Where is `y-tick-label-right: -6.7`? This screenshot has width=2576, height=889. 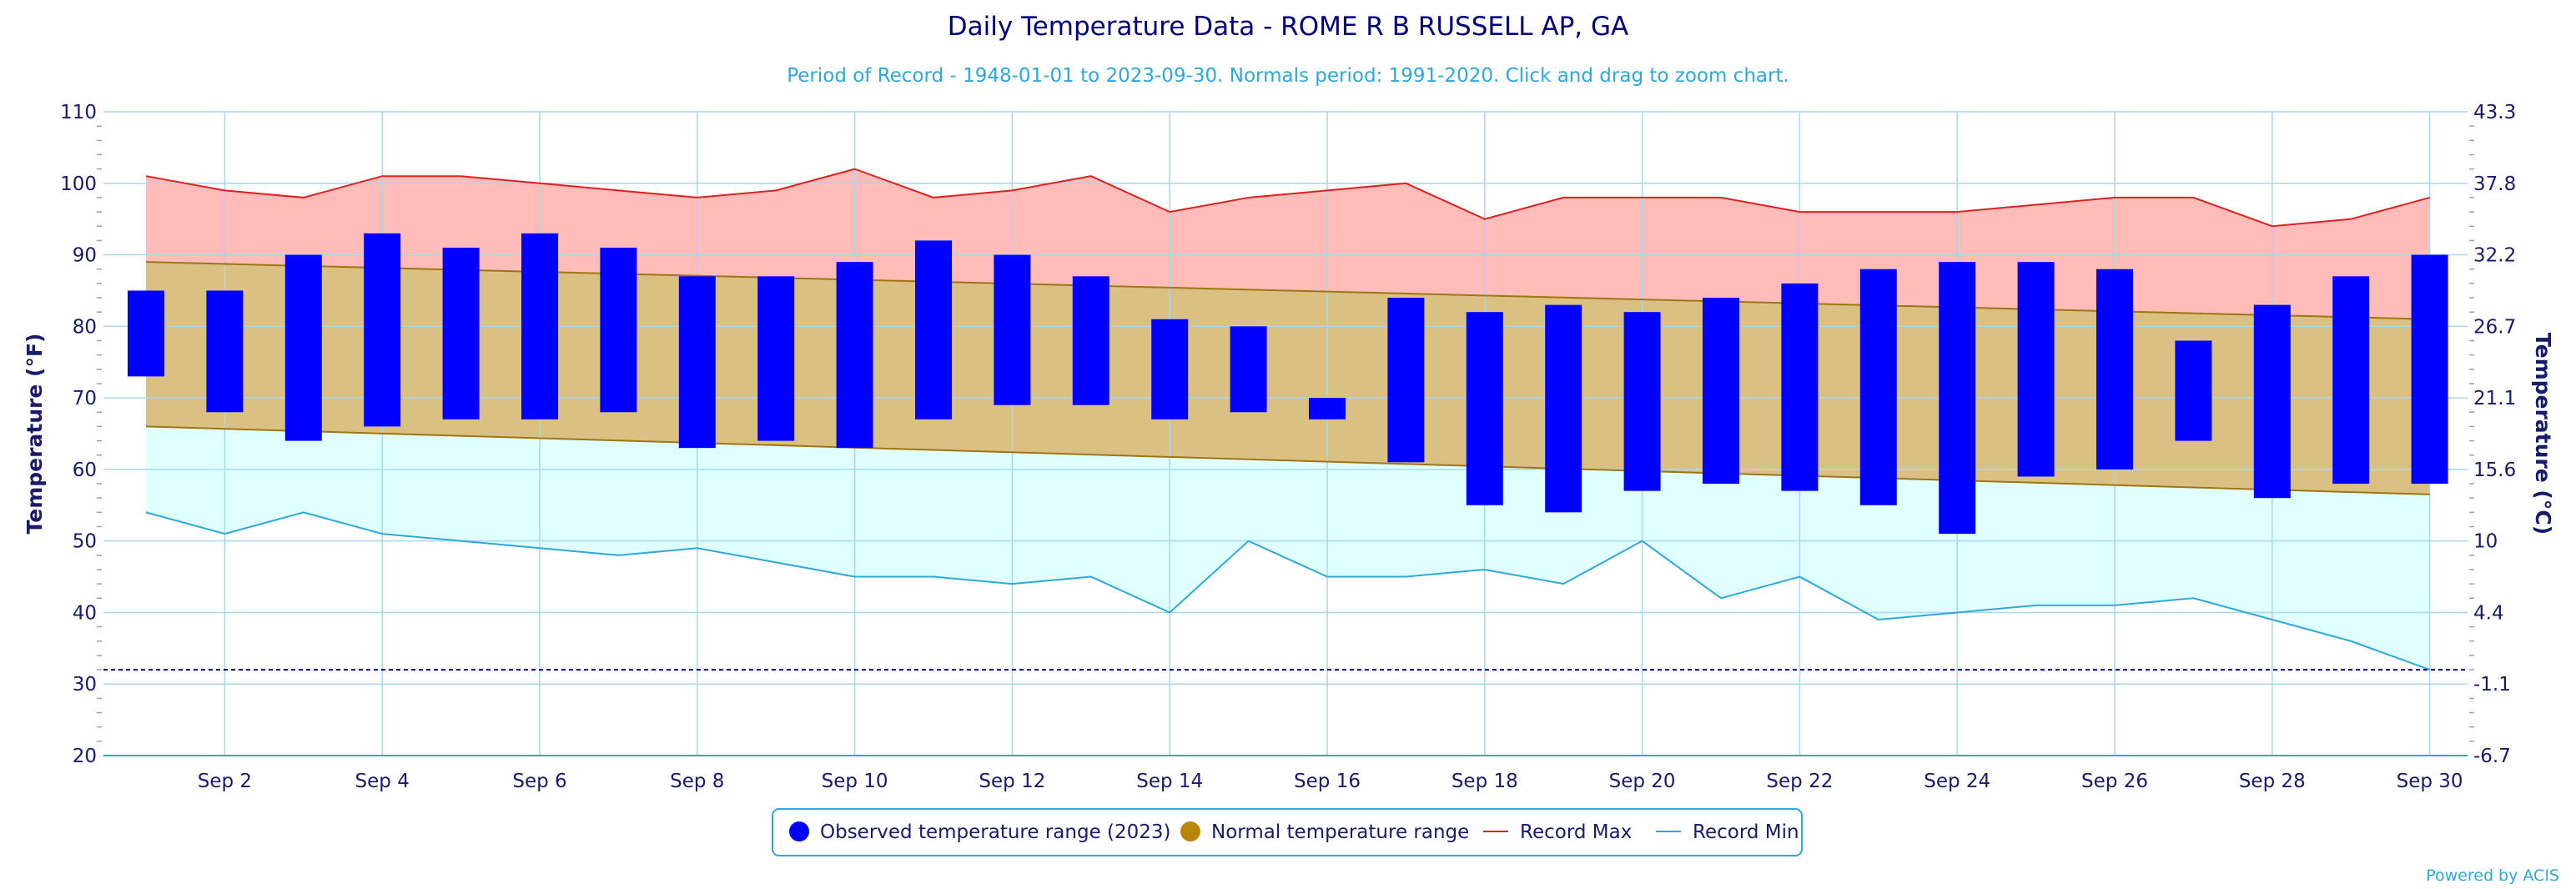
y-tick-label-right: -6.7 is located at coordinates (2492, 756).